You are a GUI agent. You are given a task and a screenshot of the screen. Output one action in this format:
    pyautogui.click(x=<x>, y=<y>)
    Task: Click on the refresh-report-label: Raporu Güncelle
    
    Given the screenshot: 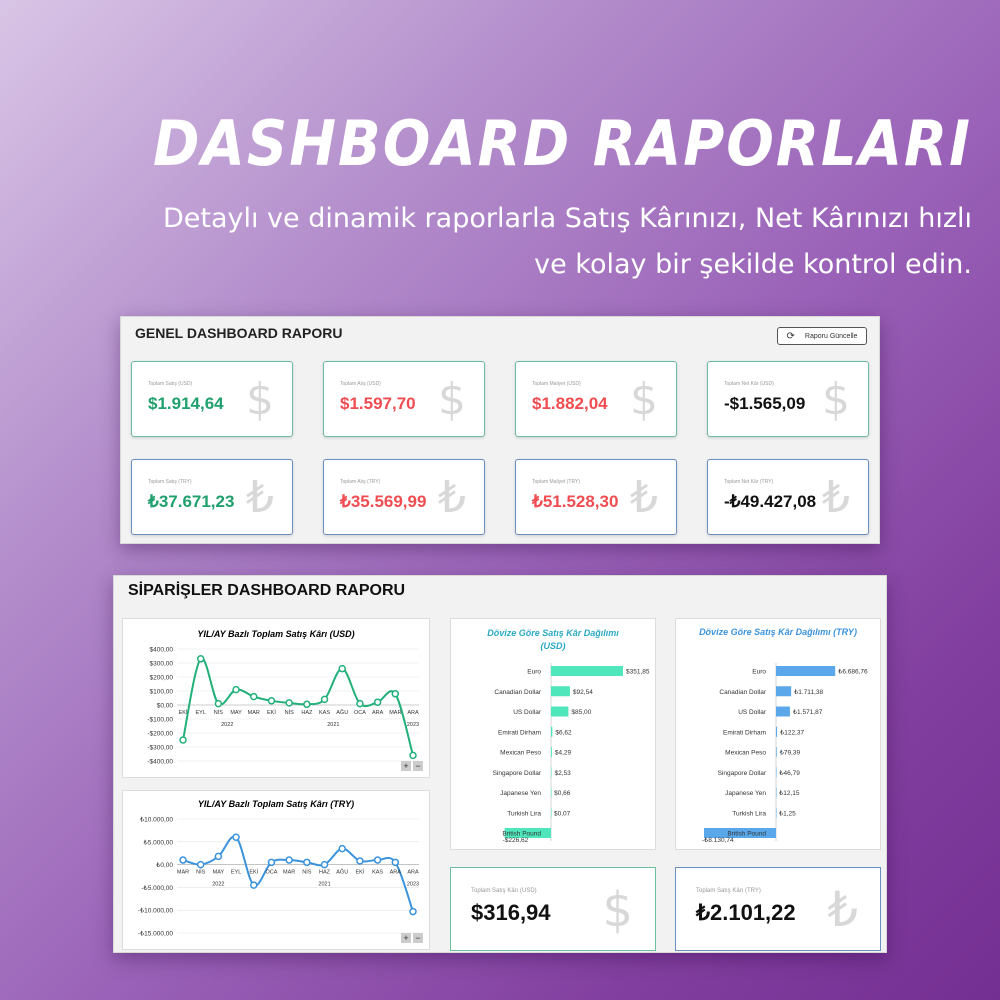 What is the action you would take?
    pyautogui.click(x=831, y=336)
    